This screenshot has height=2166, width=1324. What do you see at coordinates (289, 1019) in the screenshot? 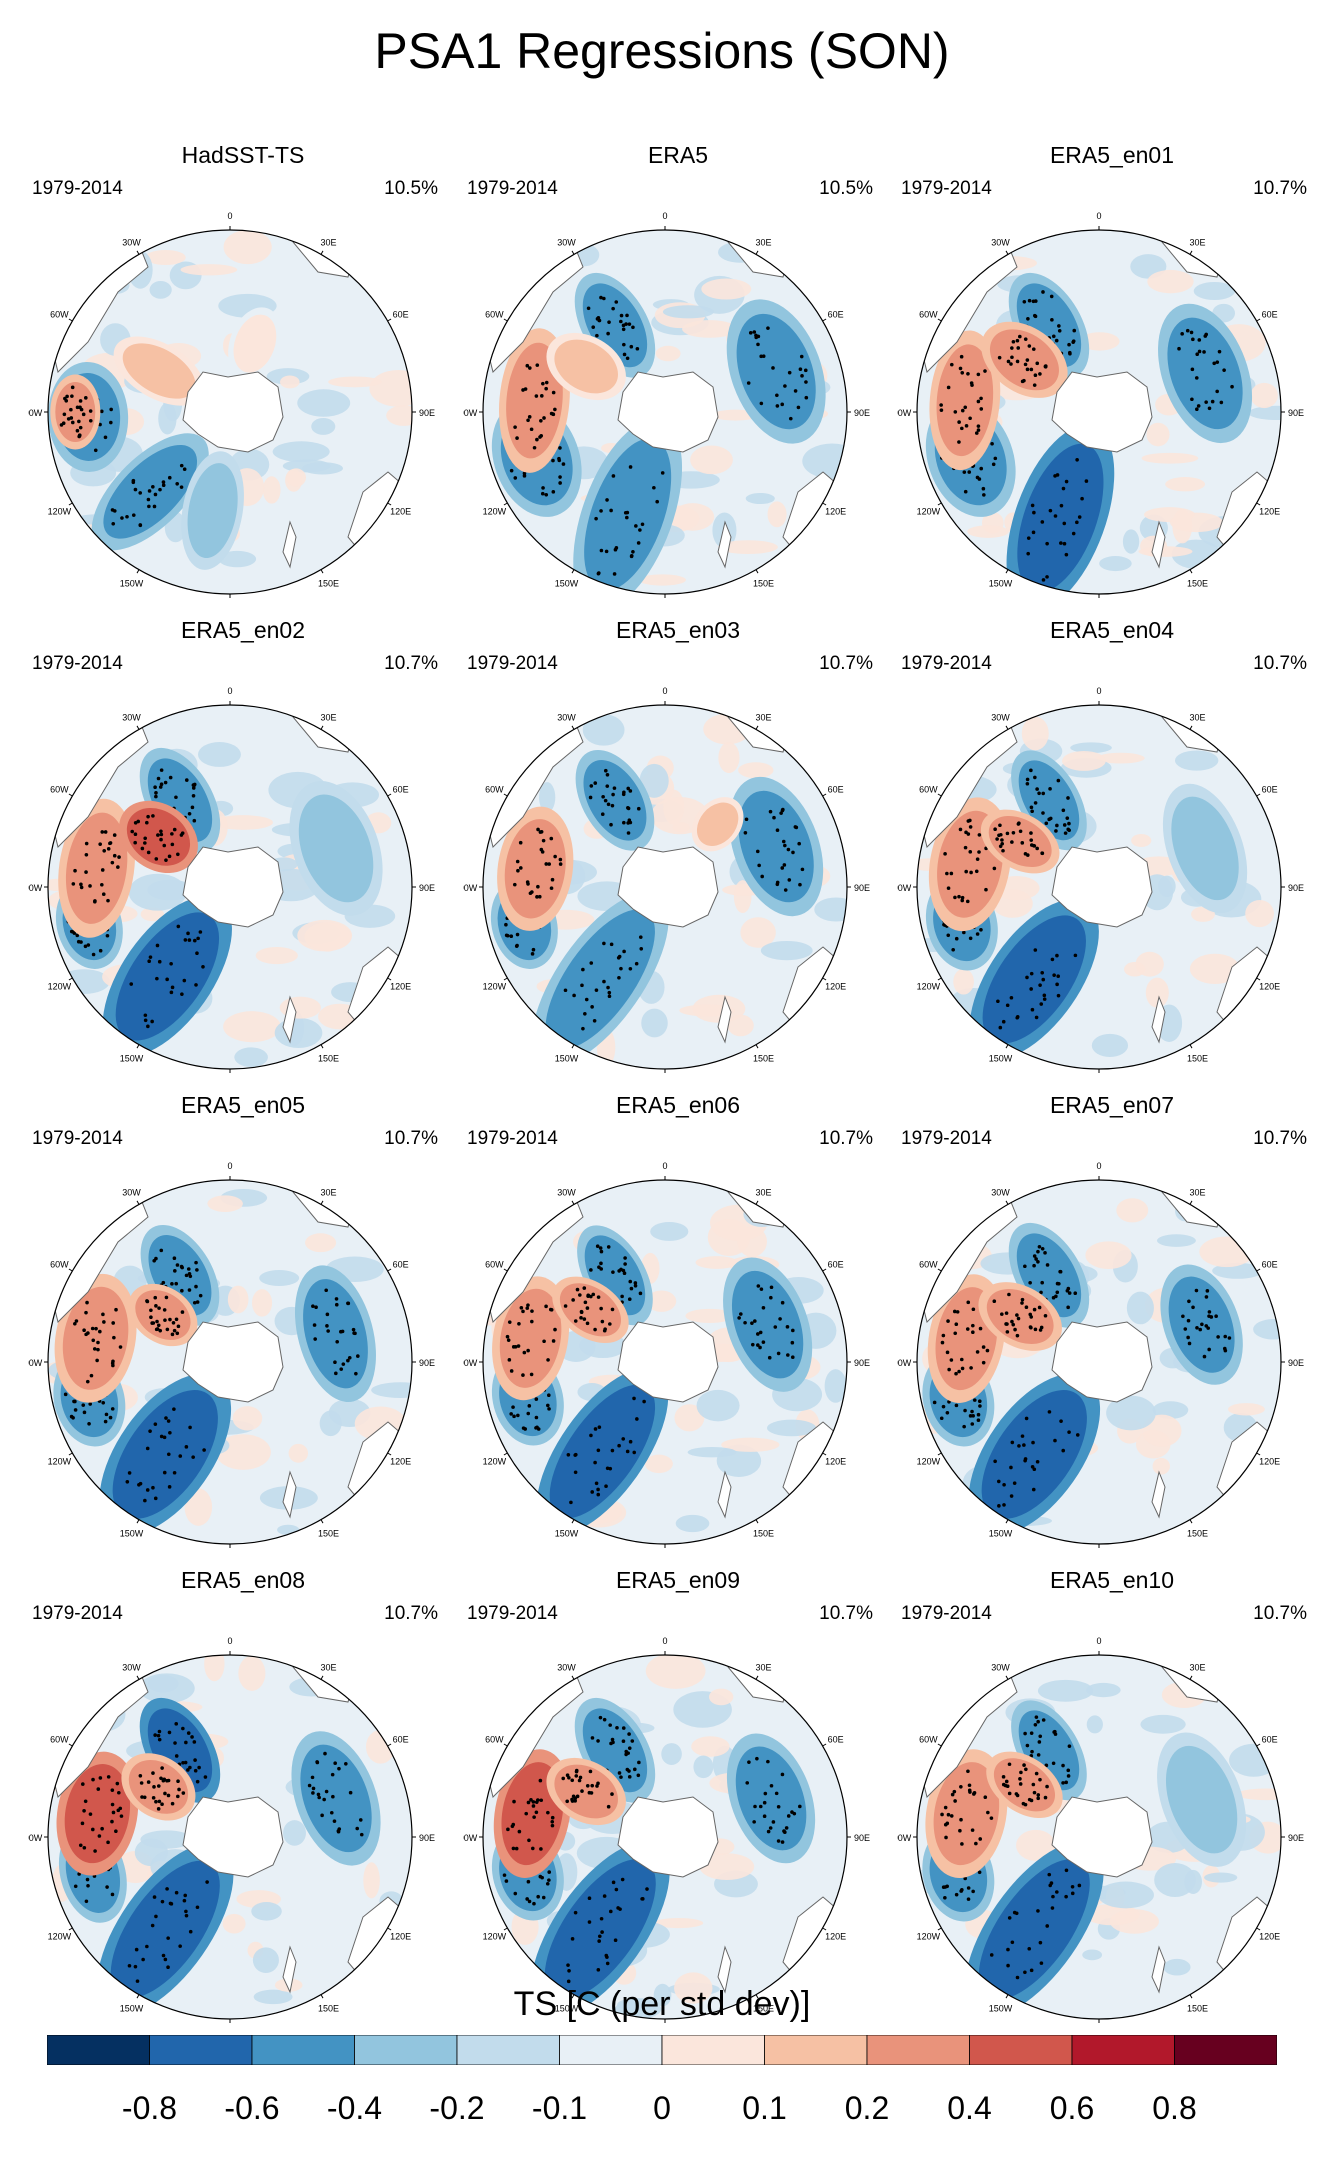
I see `new-zealand-landmass` at bounding box center [289, 1019].